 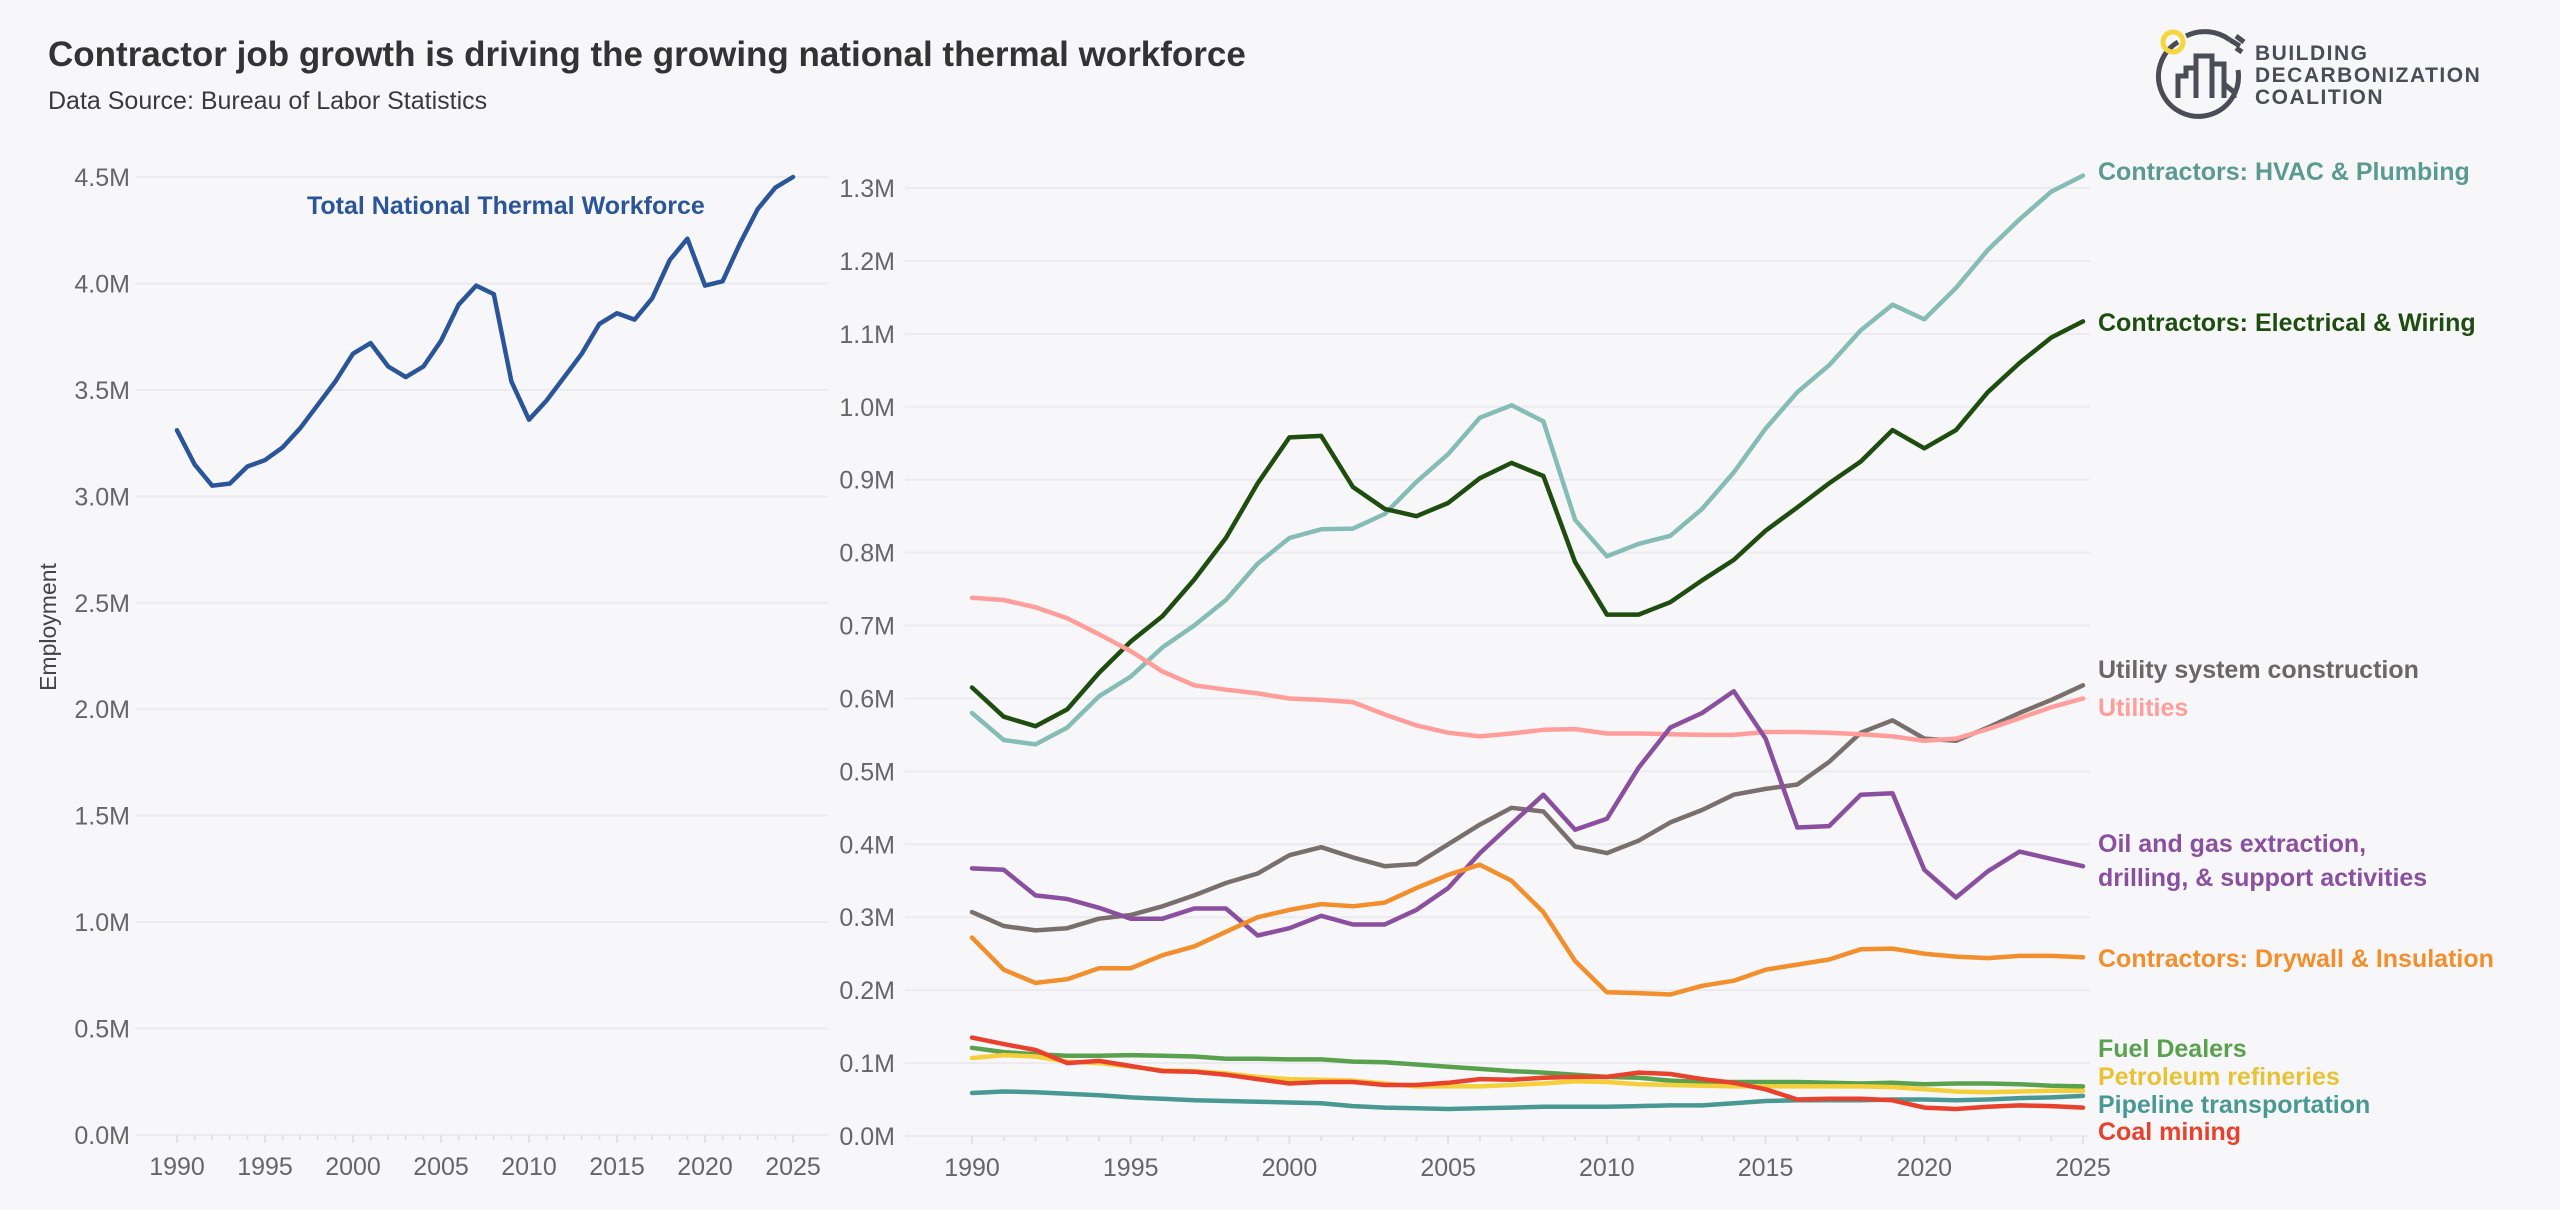 I want to click on logo: BUILDING DECARBONIZATION COALITION, so click(x=2318, y=74).